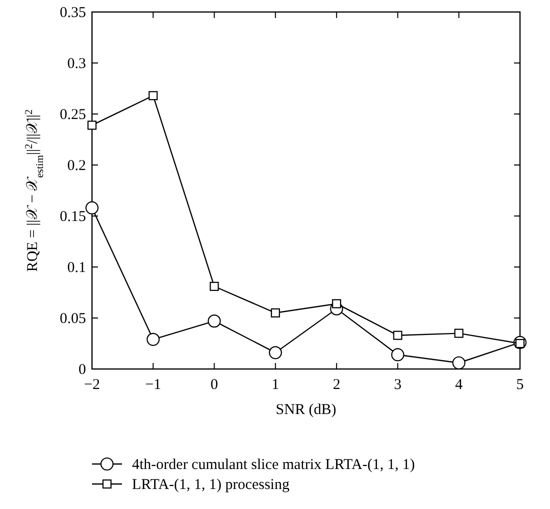 The image size is (550, 509). What do you see at coordinates (459, 385) in the screenshot?
I see `x-tick-label: 4` at bounding box center [459, 385].